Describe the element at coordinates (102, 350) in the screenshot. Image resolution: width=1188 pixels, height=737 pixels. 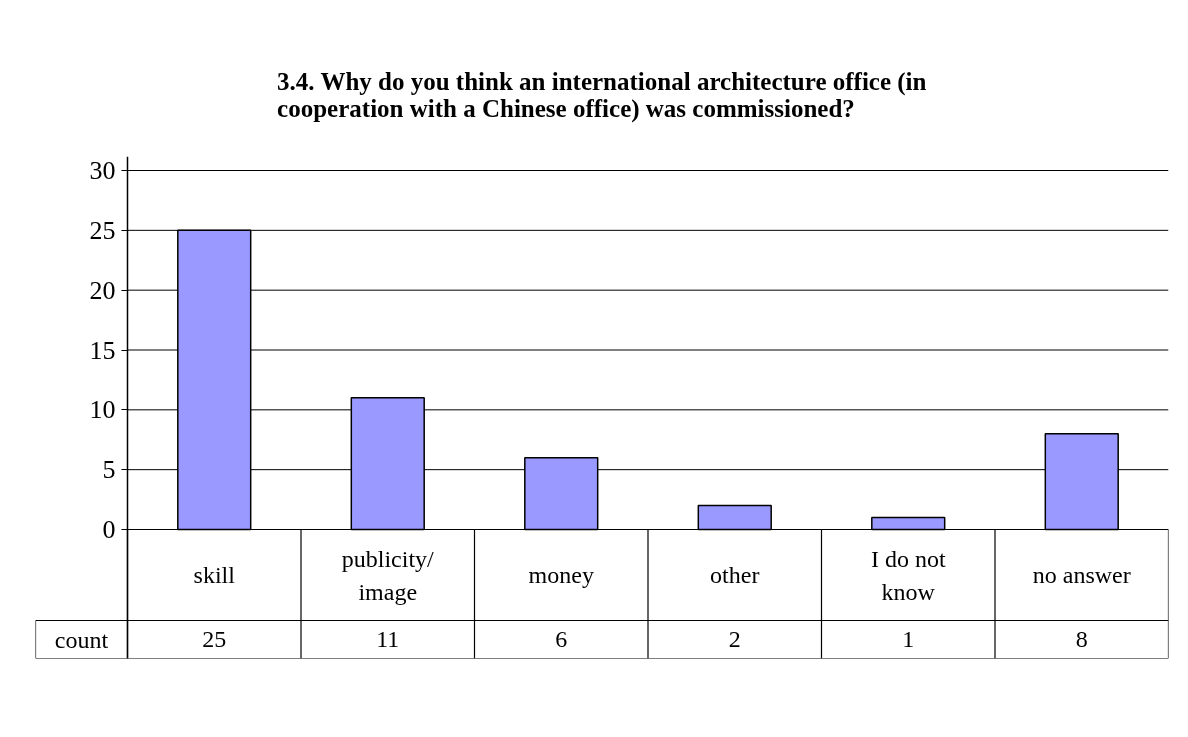
I see `y-tick-label: 15` at that location.